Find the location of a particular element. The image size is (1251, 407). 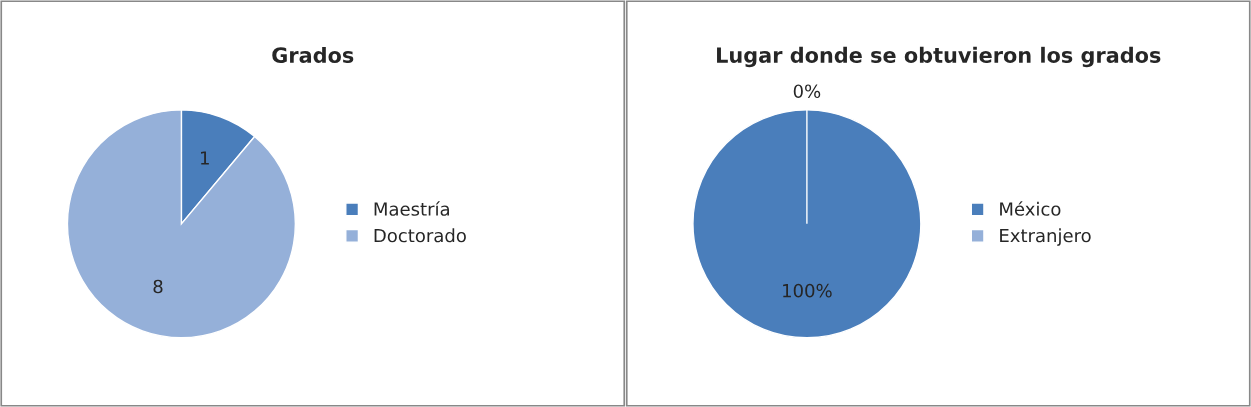

data-label: 100% is located at coordinates (807, 290).